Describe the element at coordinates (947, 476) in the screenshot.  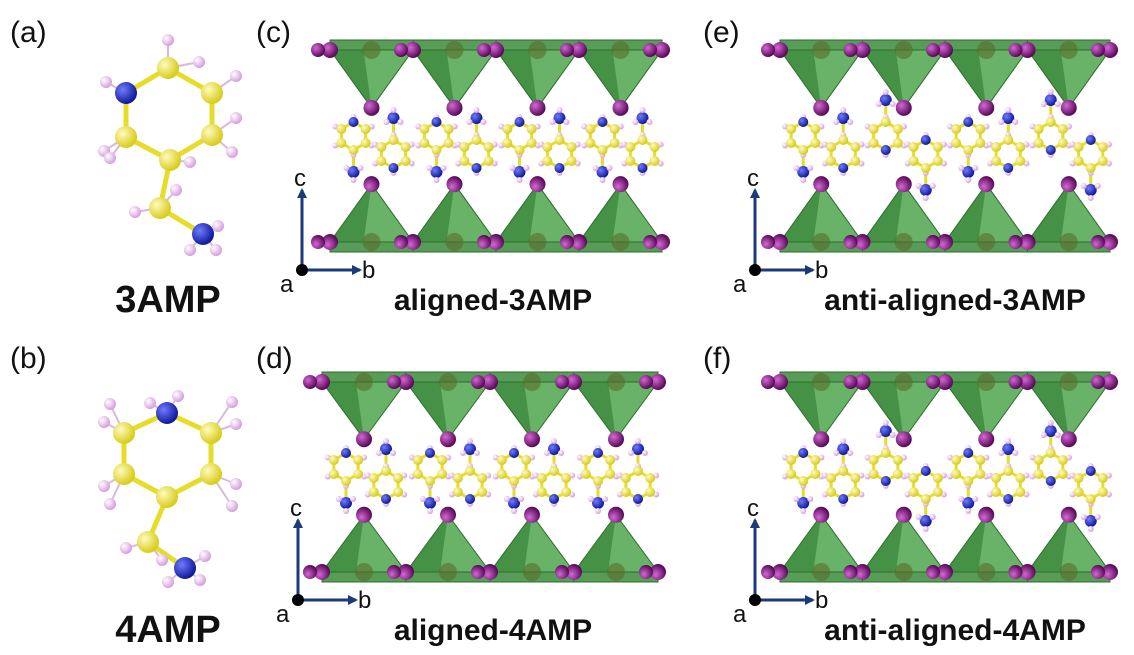
I see `organic-layer` at that location.